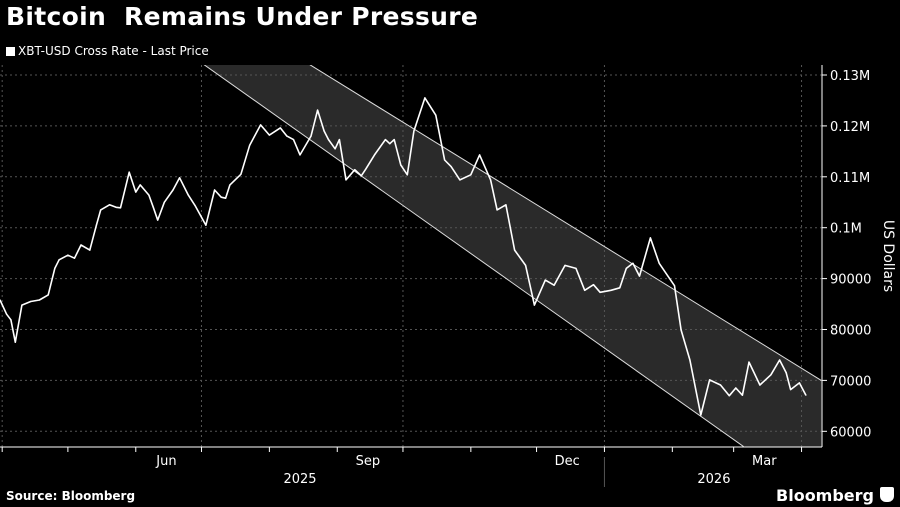 The height and width of the screenshot is (507, 900). What do you see at coordinates (850, 178) in the screenshot?
I see `y-tick-label: 0.11M` at bounding box center [850, 178].